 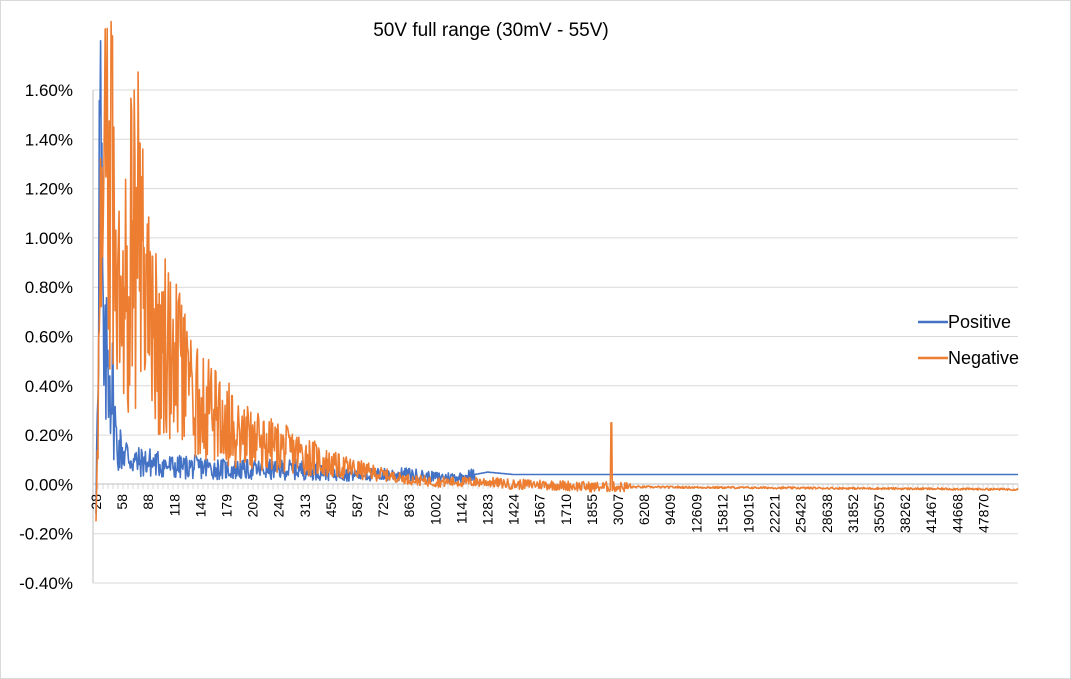 What do you see at coordinates (983, 358) in the screenshot?
I see `legend-label-negative: Negative` at bounding box center [983, 358].